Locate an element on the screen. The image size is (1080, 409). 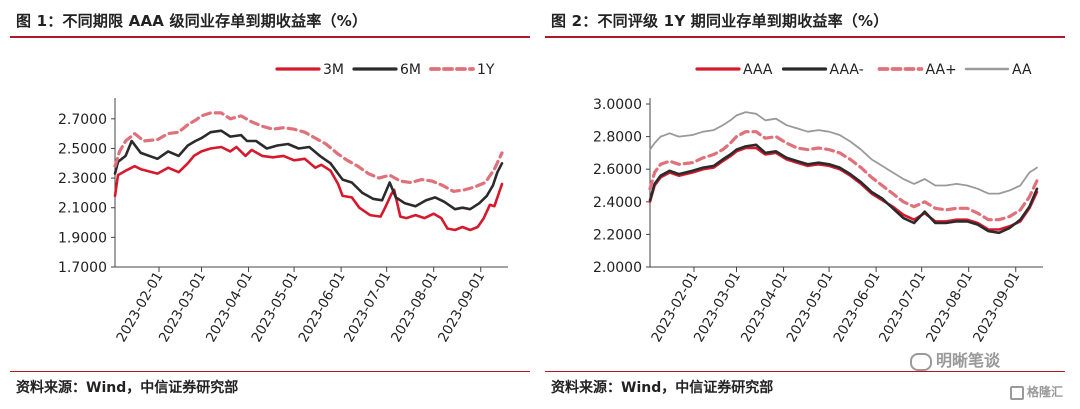
chart-title: 图 1：不同期限 AAA 级同业存单到期收益率（%） is located at coordinates (192, 21).